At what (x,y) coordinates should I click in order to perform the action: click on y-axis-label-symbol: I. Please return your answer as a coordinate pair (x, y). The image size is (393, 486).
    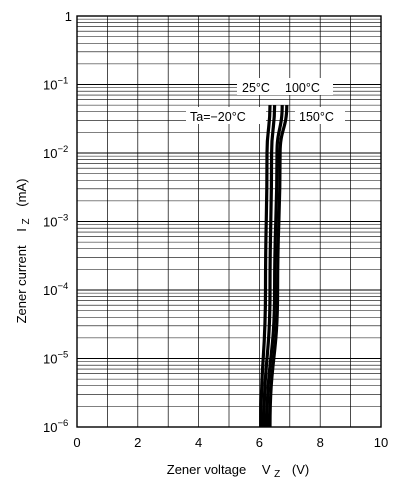
    Looking at the image, I should click on (21, 230).